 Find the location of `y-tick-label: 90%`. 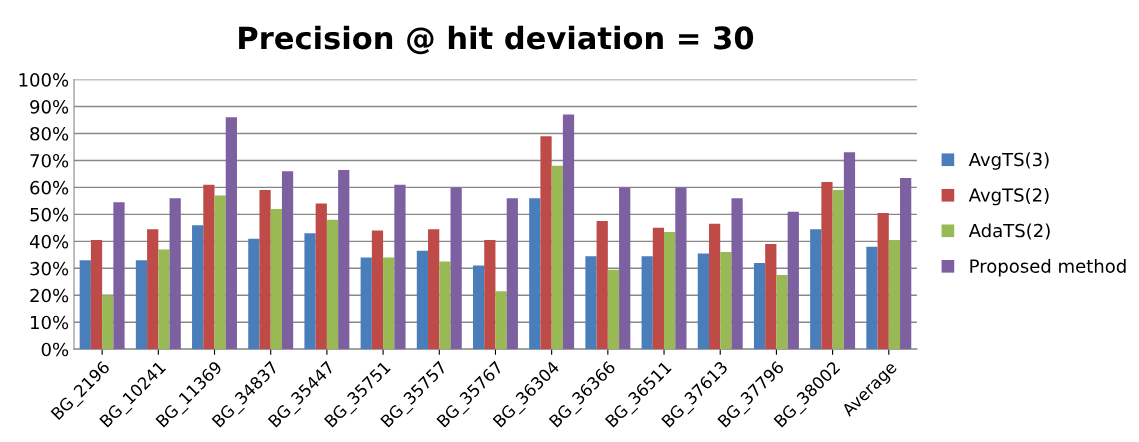

y-tick-label: 90% is located at coordinates (49, 106).